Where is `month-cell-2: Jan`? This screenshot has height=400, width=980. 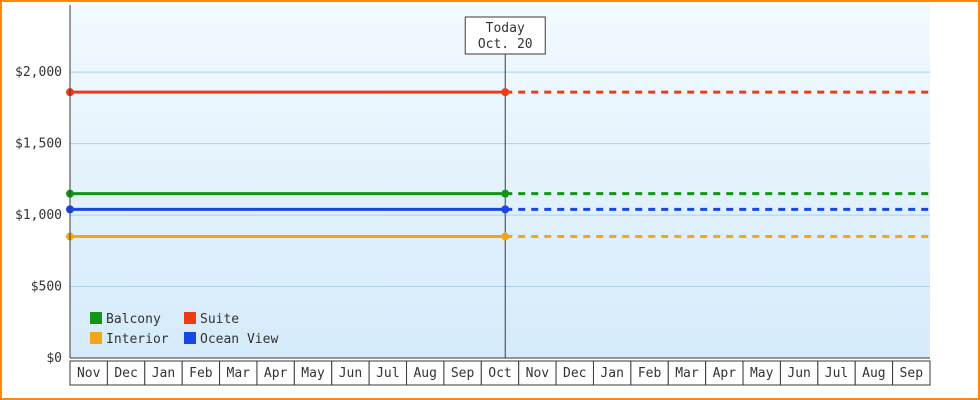
month-cell-2: Jan is located at coordinates (163, 373).